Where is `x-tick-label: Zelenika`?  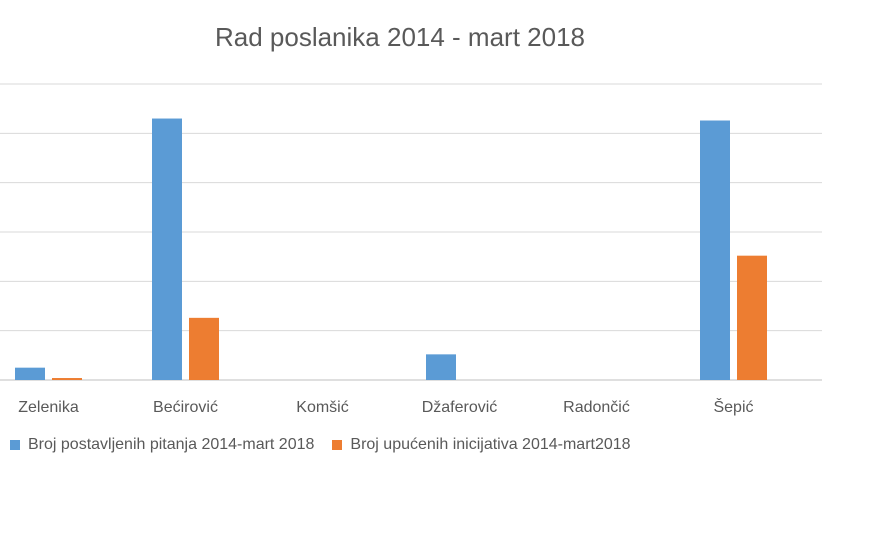
x-tick-label: Zelenika is located at coordinates (48, 407).